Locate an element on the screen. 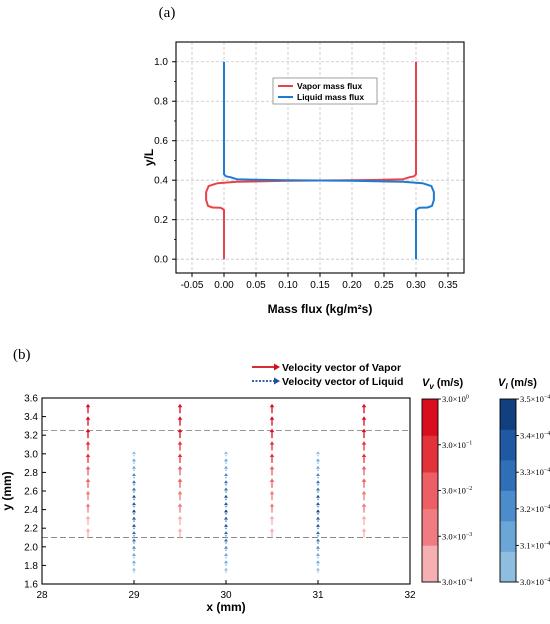 This screenshot has height=624, width=550. tick-label-x: 0.25 is located at coordinates (384, 285).